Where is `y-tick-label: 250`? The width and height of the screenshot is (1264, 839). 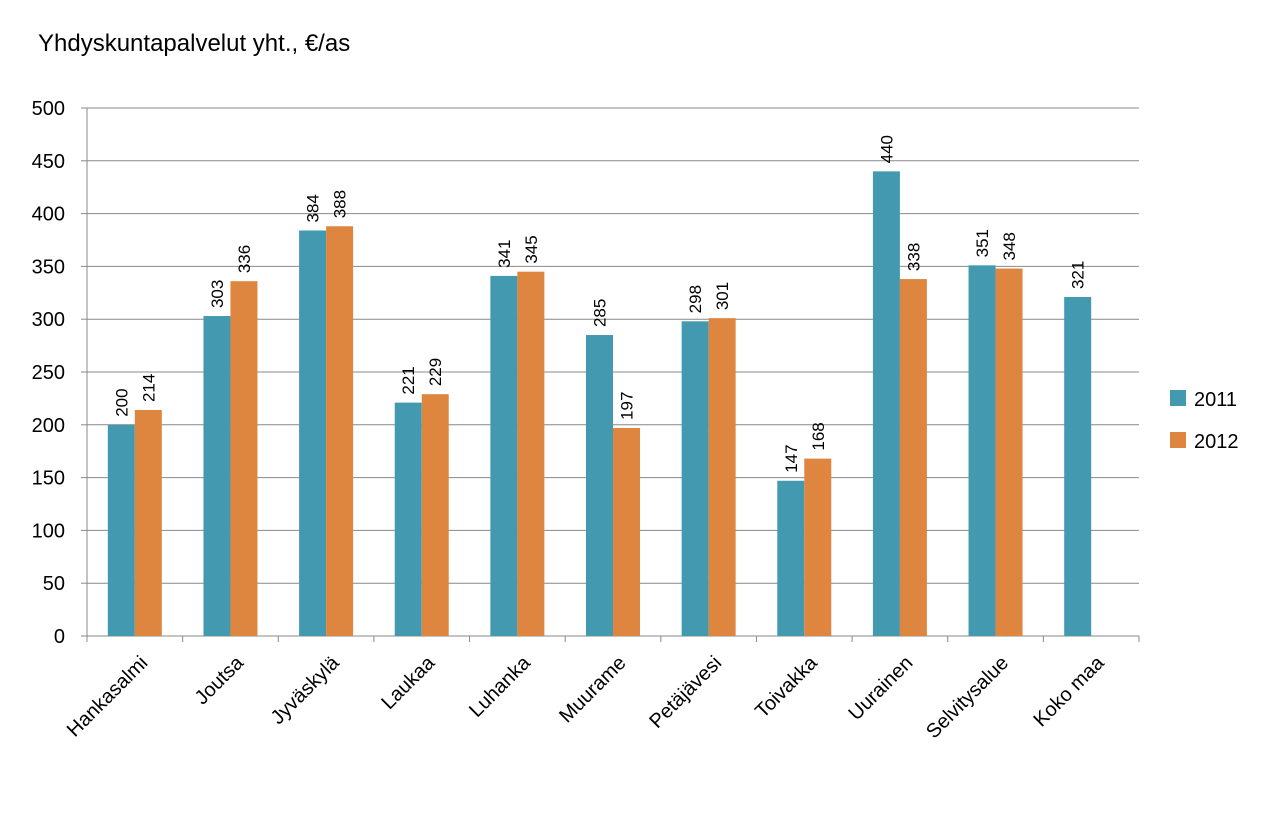 y-tick-label: 250 is located at coordinates (48, 373).